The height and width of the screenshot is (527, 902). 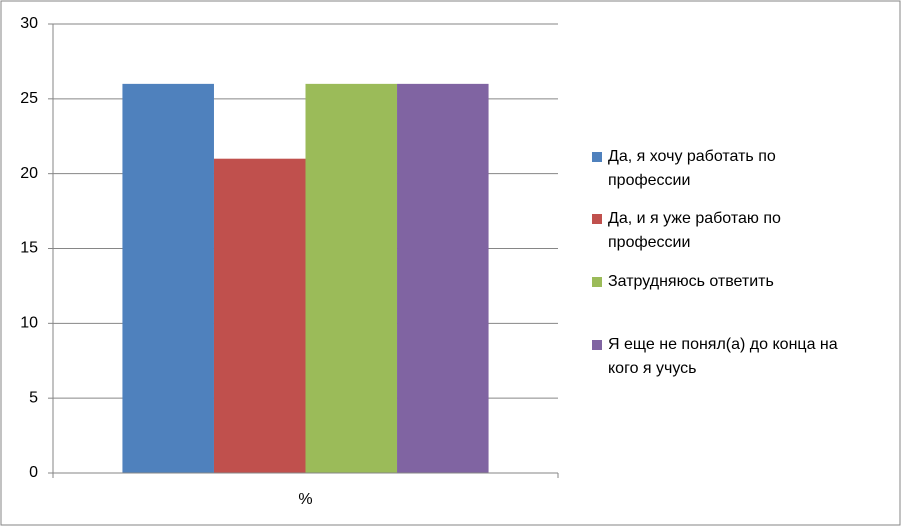 I want to click on y-tick-label: 15, so click(x=29, y=248).